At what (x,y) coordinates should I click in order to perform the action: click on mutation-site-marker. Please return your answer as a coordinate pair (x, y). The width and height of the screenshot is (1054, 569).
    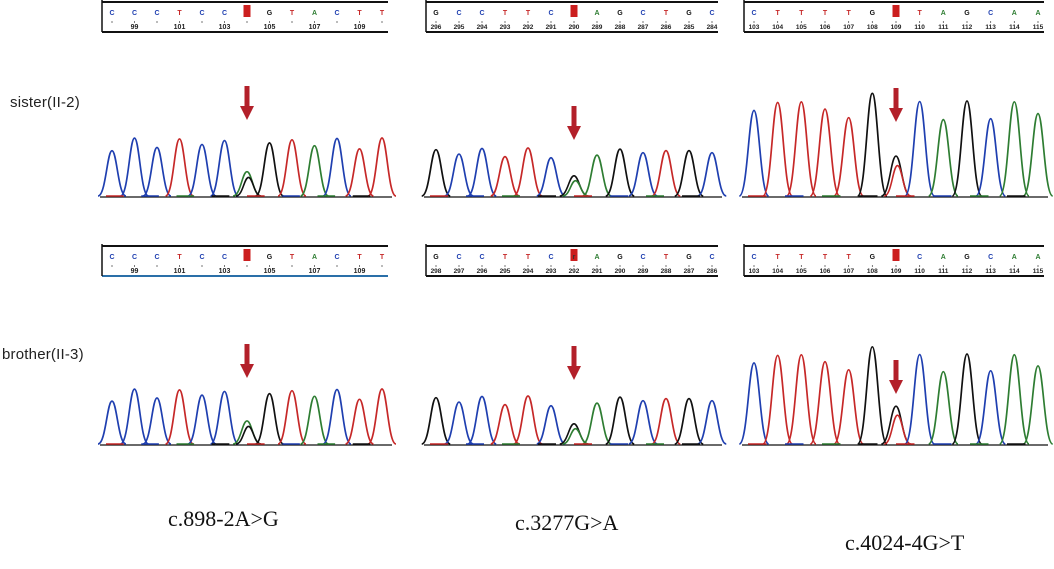
    Looking at the image, I should click on (896, 255).